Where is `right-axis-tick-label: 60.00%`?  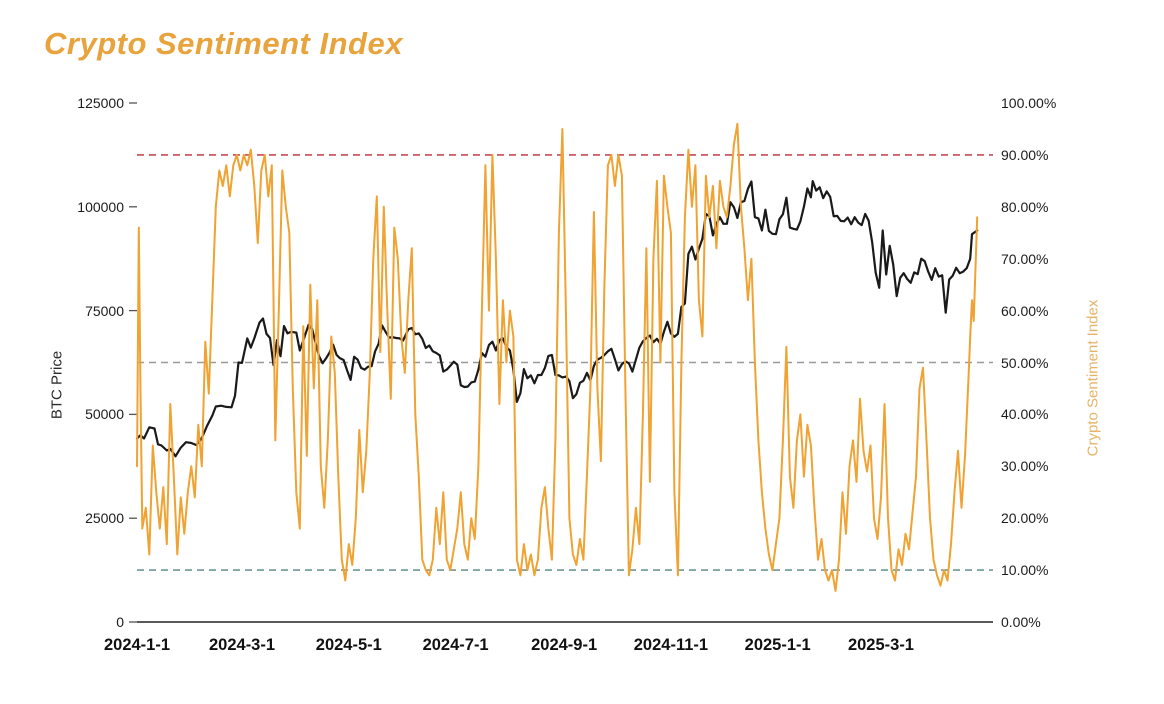 right-axis-tick-label: 60.00% is located at coordinates (1025, 310).